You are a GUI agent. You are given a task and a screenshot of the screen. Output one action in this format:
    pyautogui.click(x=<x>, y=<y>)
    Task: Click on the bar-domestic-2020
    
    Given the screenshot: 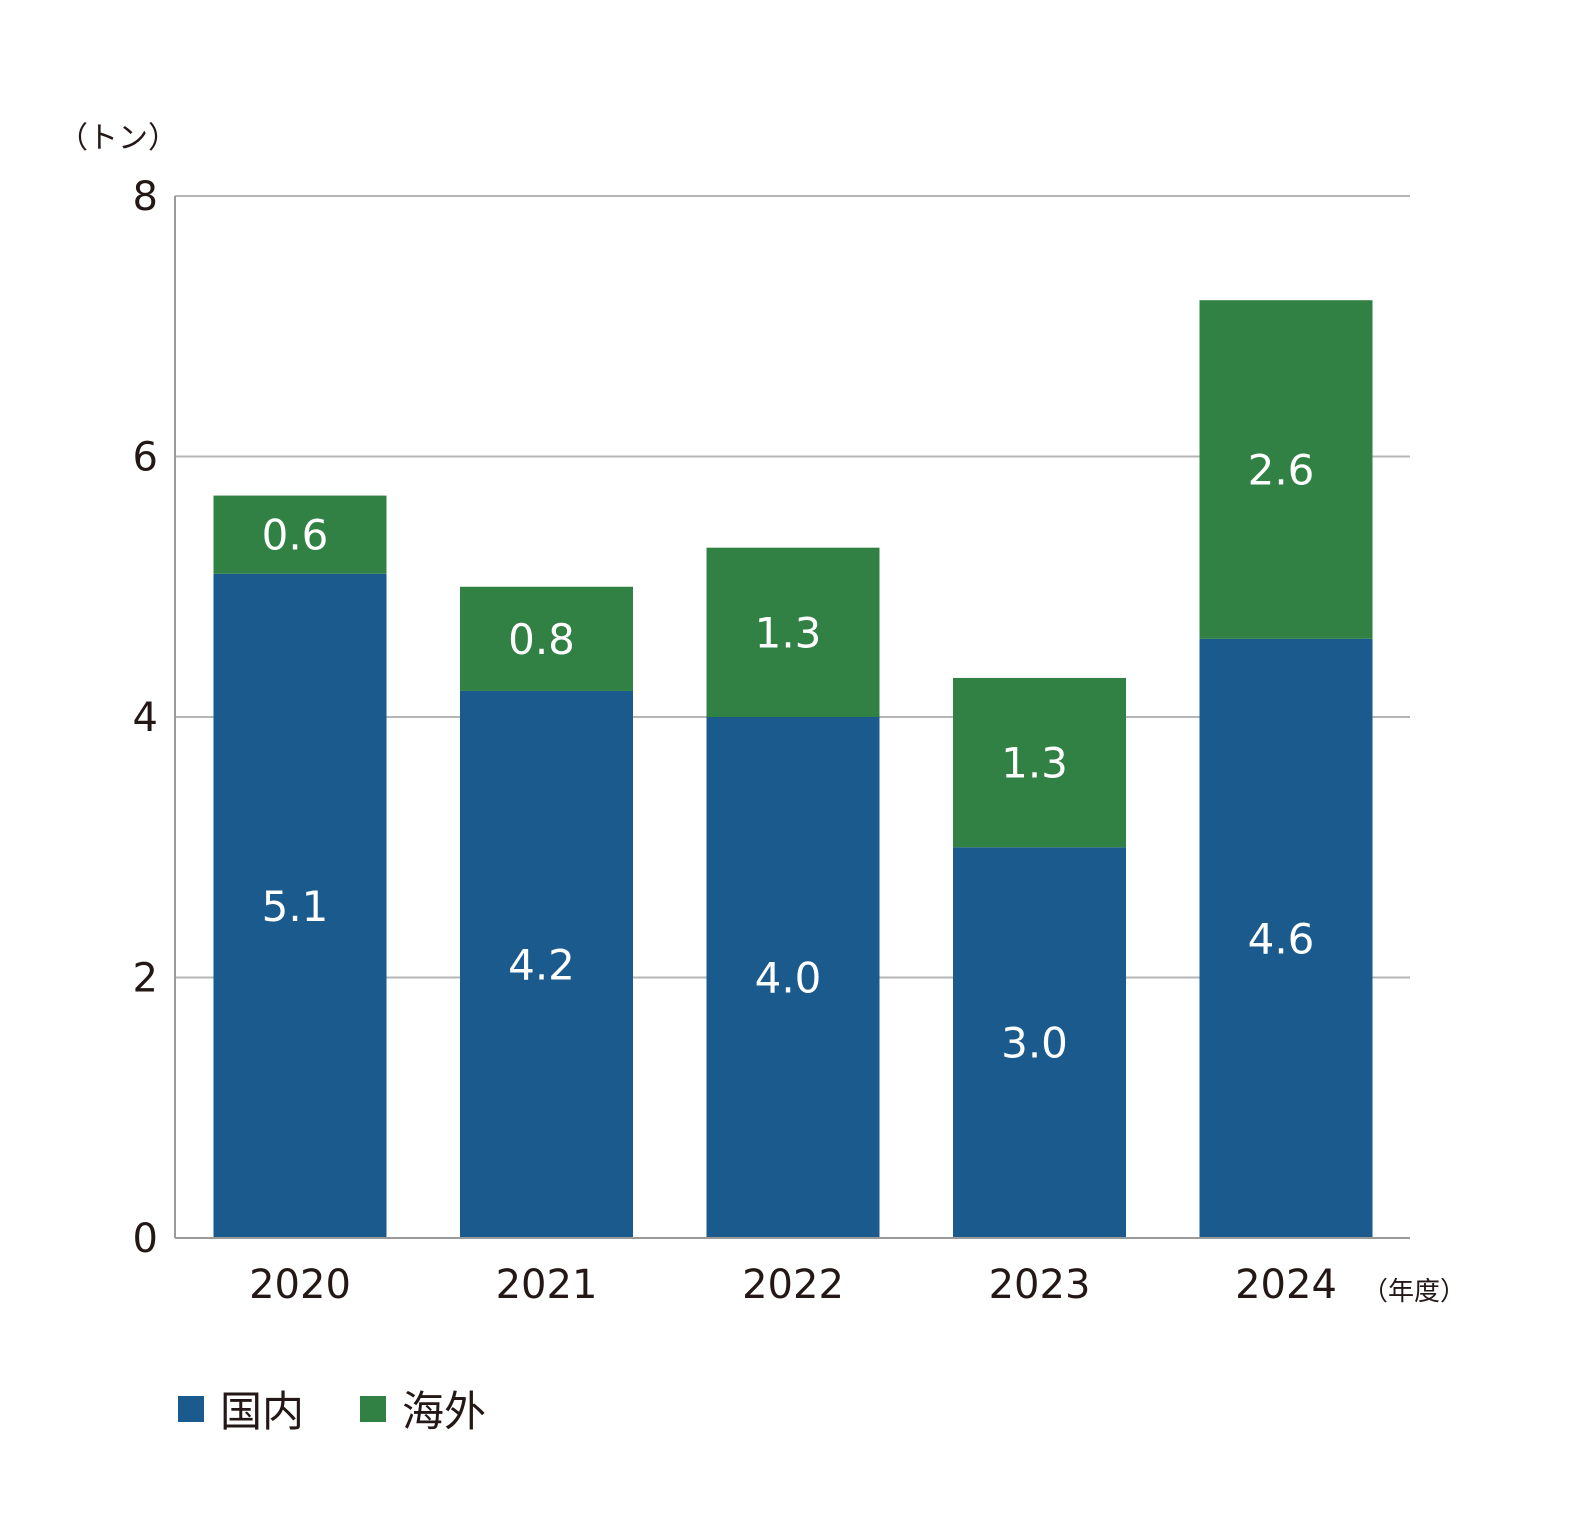 What is the action you would take?
    pyautogui.click(x=300, y=905)
    